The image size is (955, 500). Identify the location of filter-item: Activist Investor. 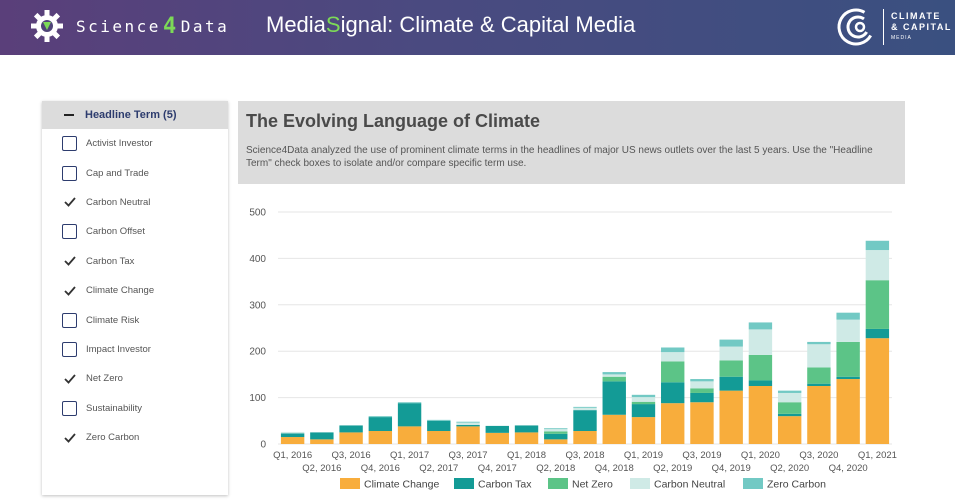
(135, 143).